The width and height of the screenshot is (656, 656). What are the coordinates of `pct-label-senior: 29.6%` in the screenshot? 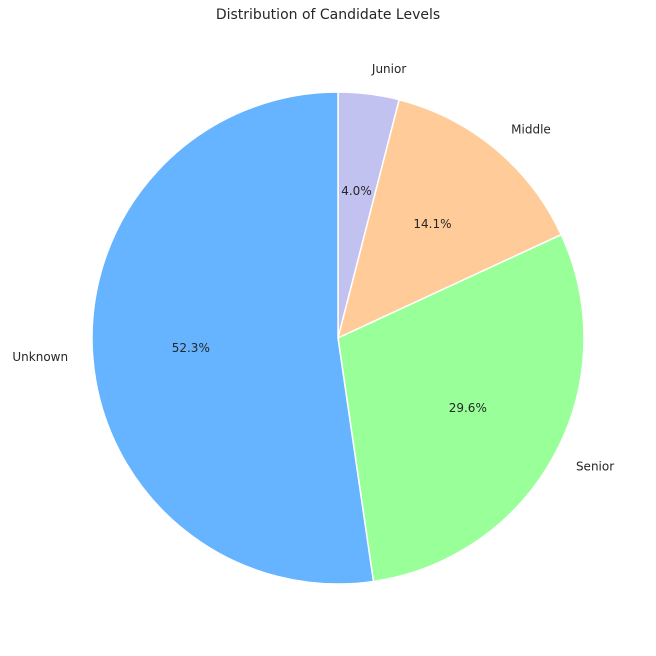 It's located at (468, 408).